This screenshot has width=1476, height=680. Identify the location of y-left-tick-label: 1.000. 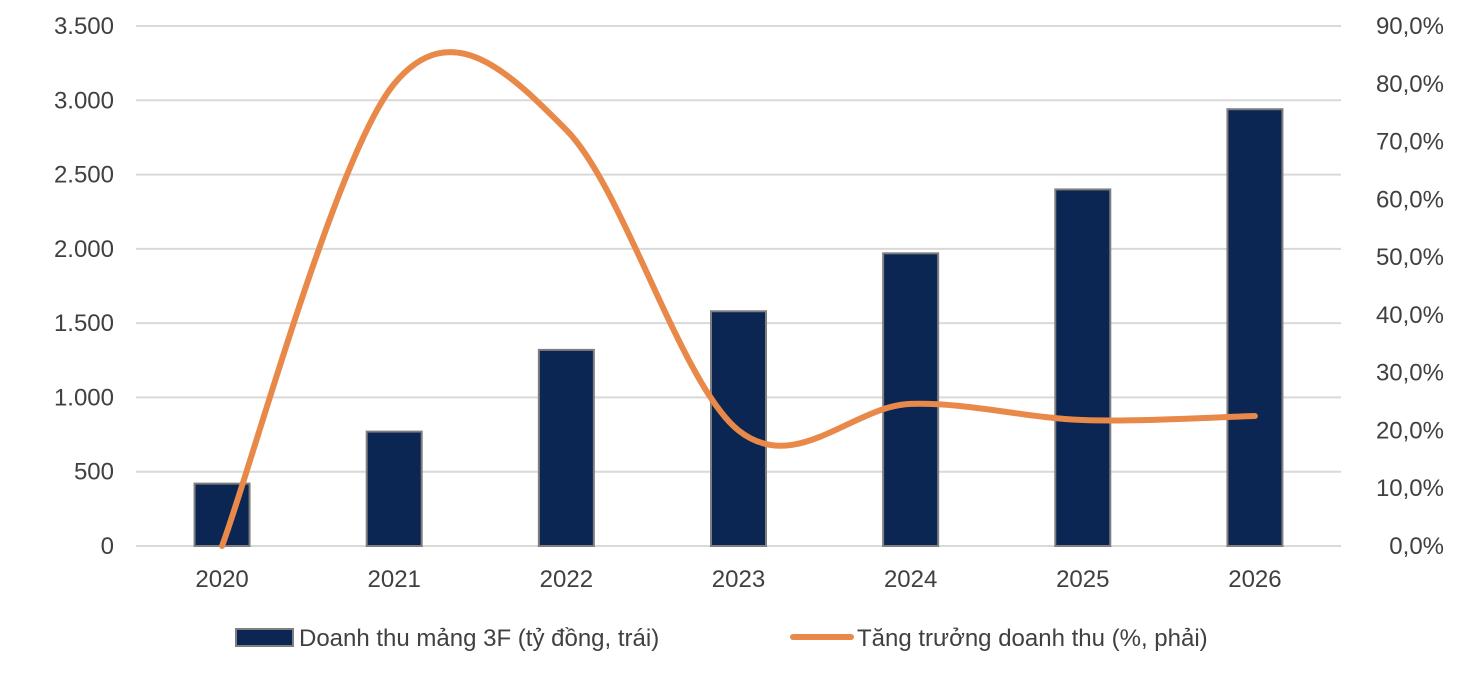
(84, 397).